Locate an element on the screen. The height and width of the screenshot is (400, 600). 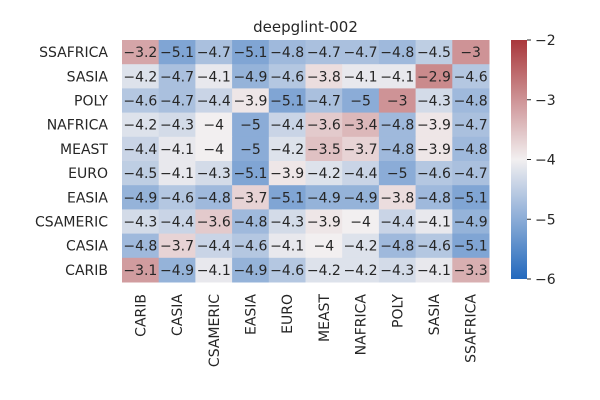
cell-value-label: −3.1 is located at coordinates (140, 271).